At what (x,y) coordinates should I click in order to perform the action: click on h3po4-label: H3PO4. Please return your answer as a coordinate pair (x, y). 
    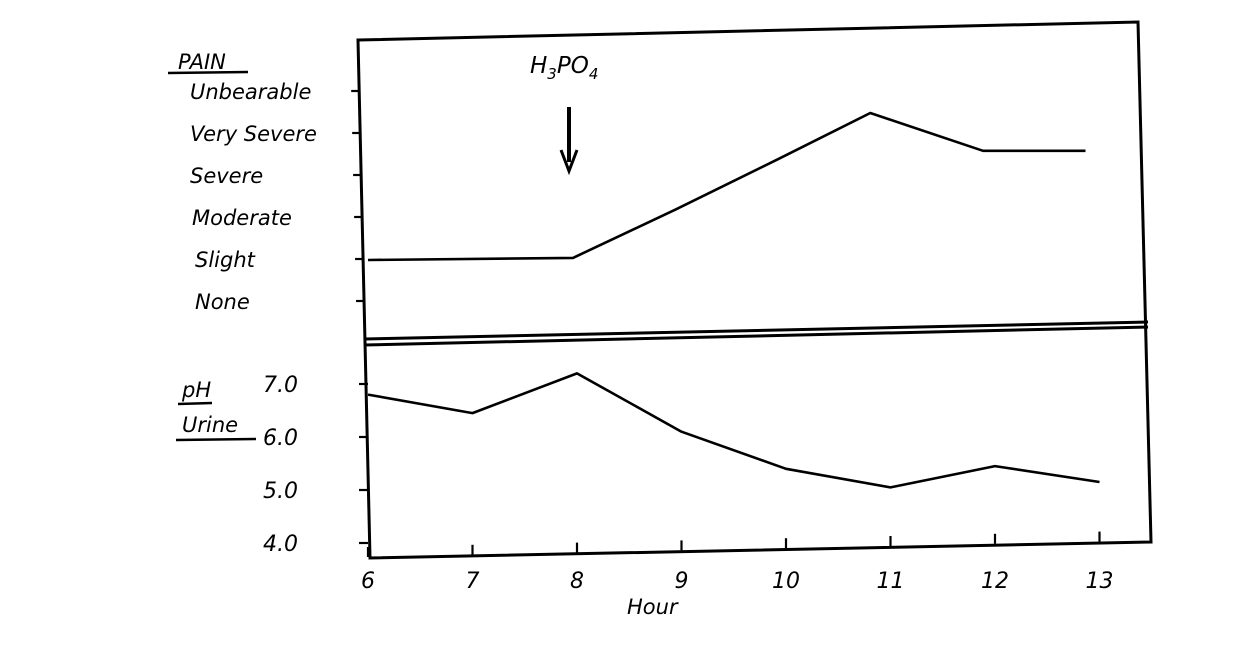
    Looking at the image, I should click on (564, 68).